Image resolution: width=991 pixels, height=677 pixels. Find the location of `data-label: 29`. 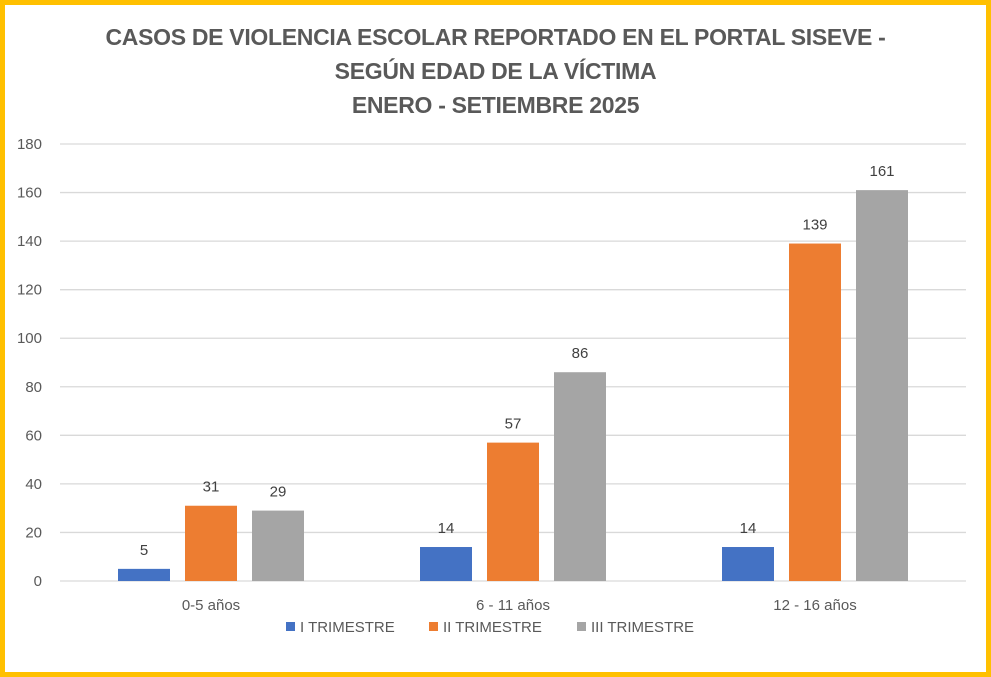

data-label: 29 is located at coordinates (278, 492).